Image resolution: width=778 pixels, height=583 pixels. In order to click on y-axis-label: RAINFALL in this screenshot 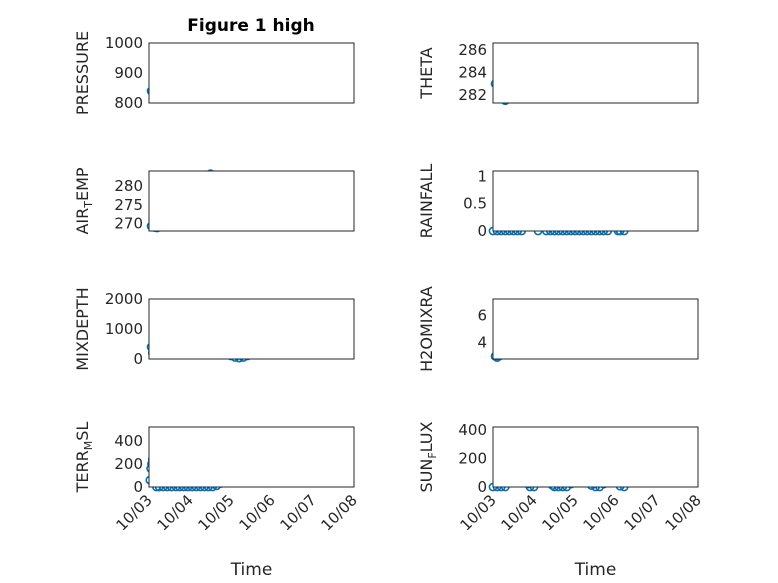, I will do `click(426, 201)`.